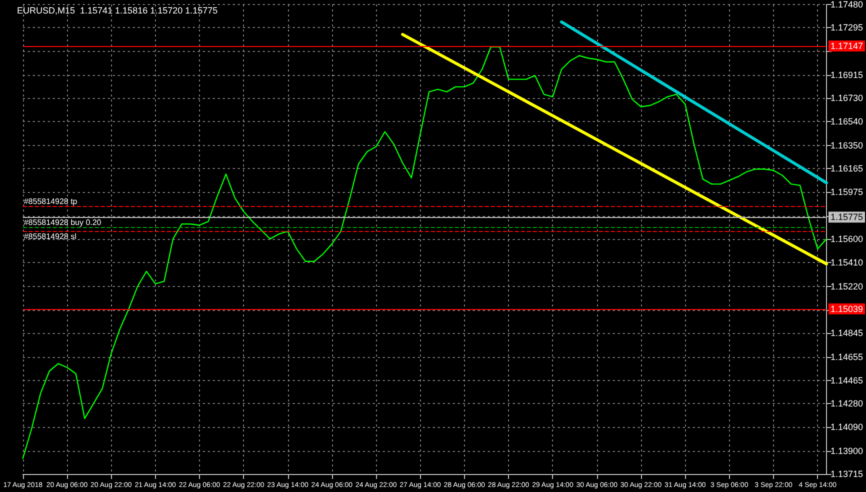 The height and width of the screenshot is (492, 866). I want to click on ref-line-label: #855814928 tp, so click(51, 201).